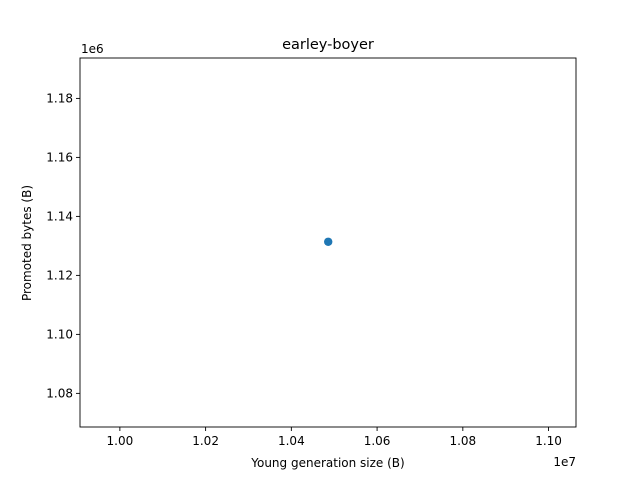  What do you see at coordinates (120, 441) in the screenshot?
I see `x-tick-label: 1.00` at bounding box center [120, 441].